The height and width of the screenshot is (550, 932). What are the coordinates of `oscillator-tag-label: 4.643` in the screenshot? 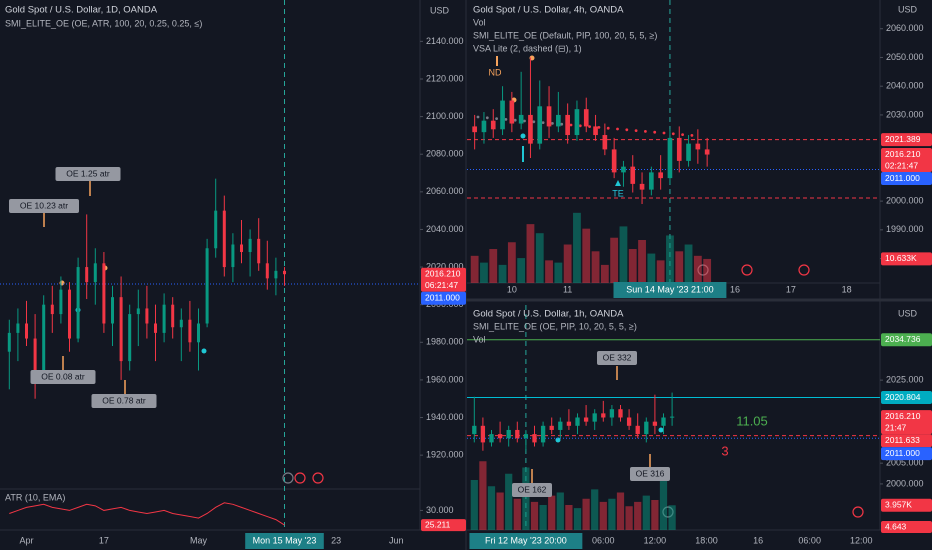 It's located at (896, 526).